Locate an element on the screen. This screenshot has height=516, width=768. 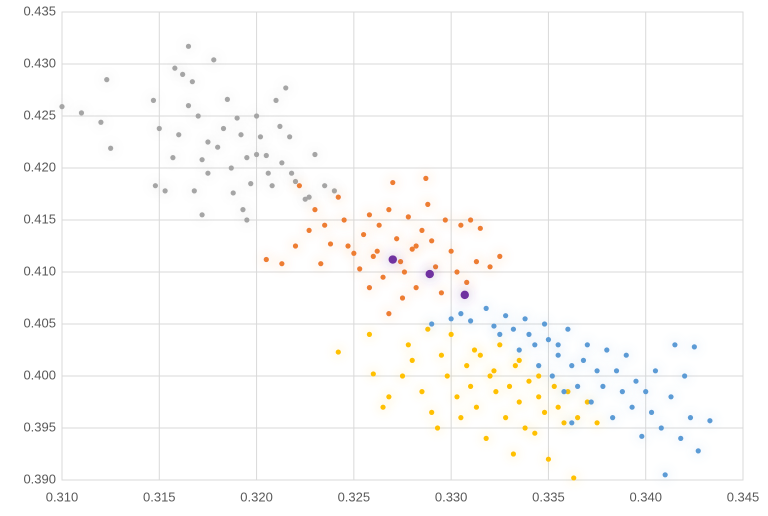
y-tick-label: 0.430 is located at coordinates (39, 62).